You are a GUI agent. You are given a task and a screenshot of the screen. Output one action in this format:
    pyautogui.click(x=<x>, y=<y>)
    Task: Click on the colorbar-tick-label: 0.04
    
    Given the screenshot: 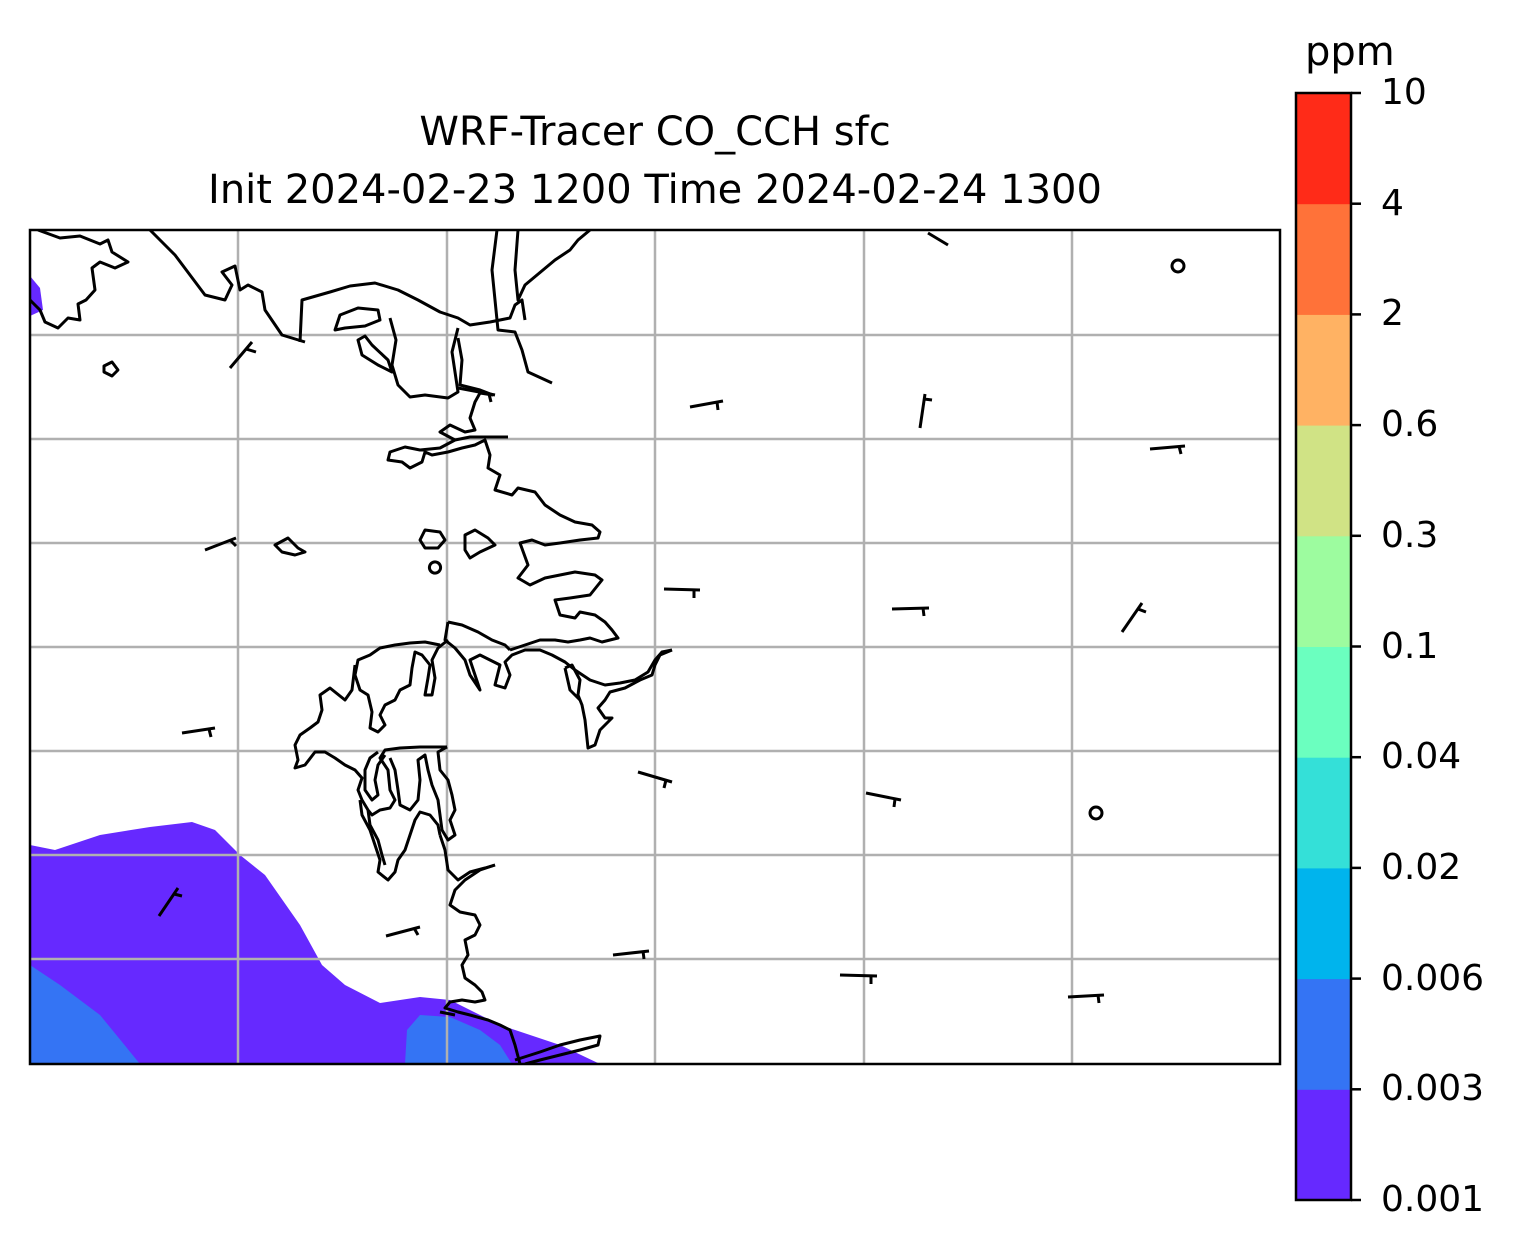 What is the action you would take?
    pyautogui.click(x=1421, y=757)
    